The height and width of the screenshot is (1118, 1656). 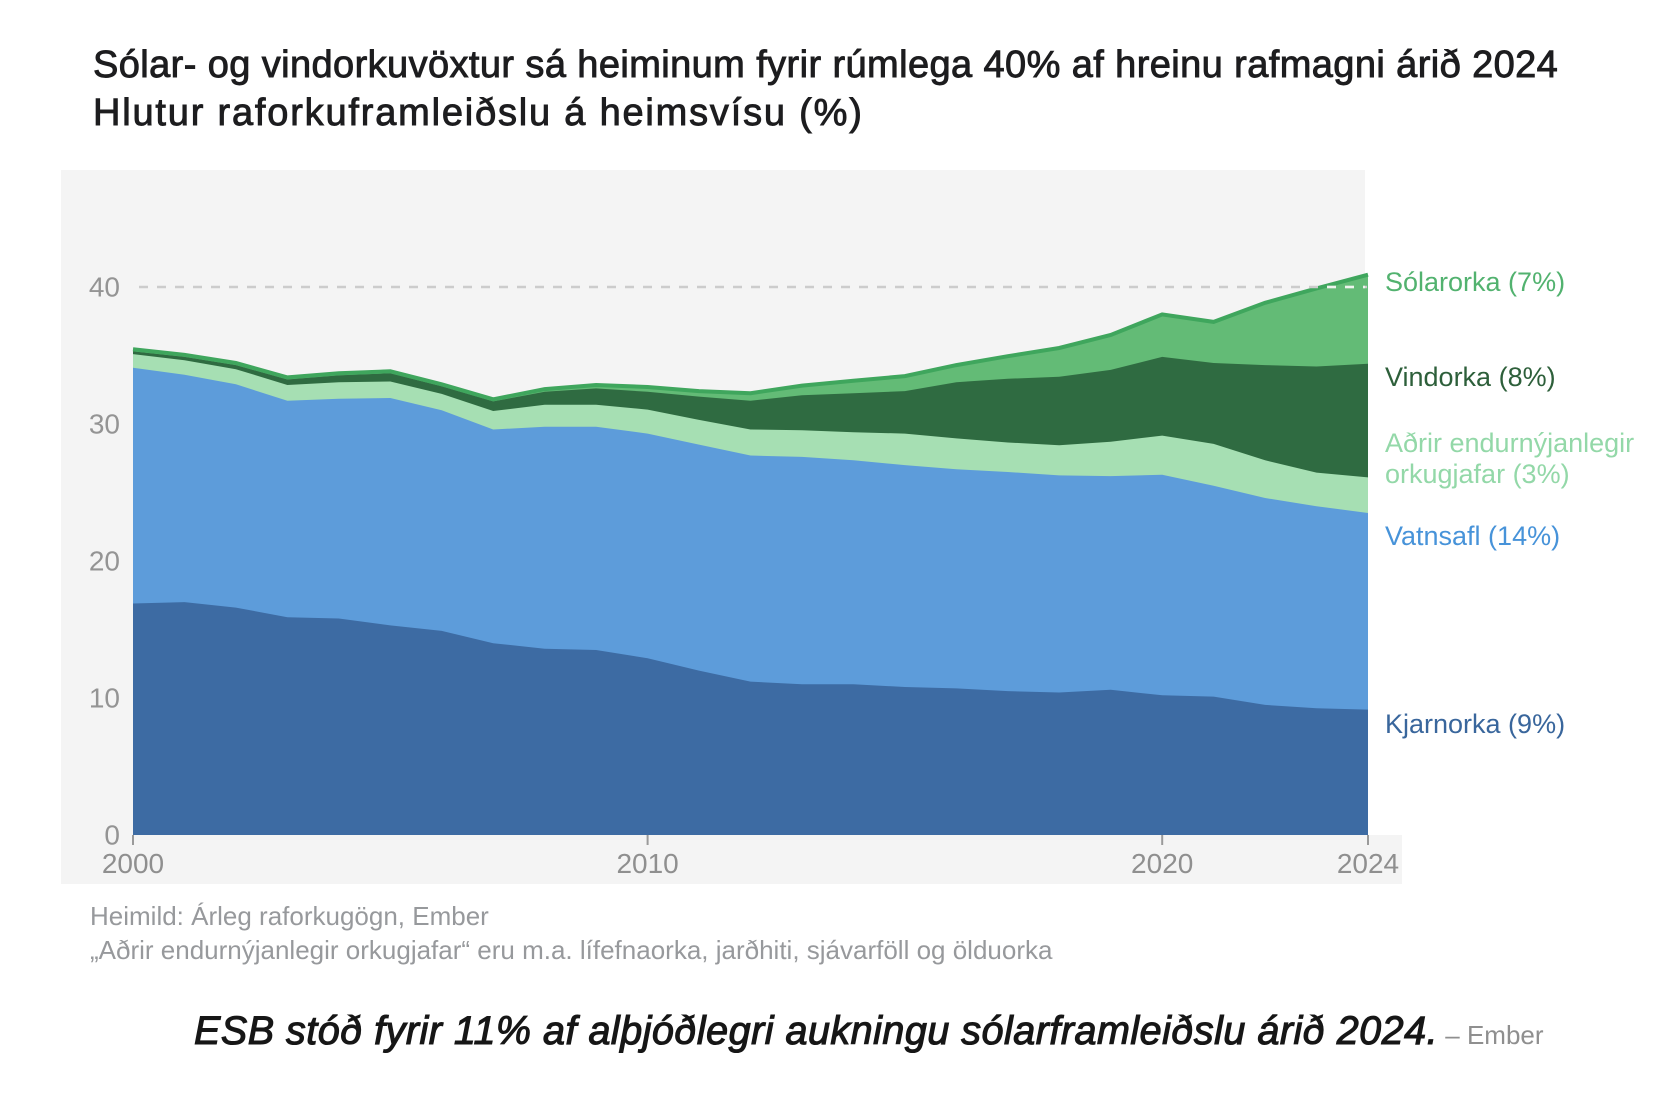 What do you see at coordinates (133, 863) in the screenshot?
I see `svg-text: 2000` at bounding box center [133, 863].